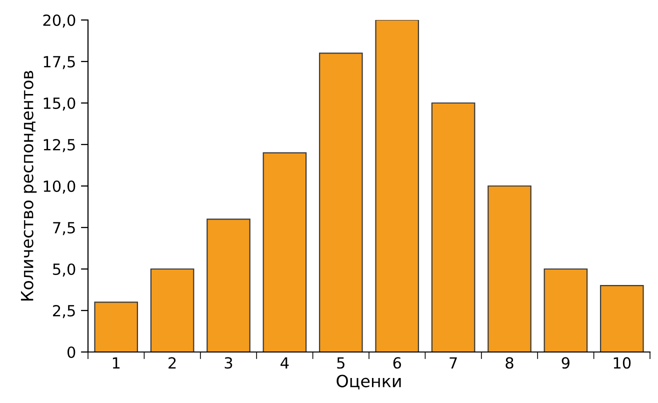  I want to click on x-tick-label: 9, so click(566, 363).